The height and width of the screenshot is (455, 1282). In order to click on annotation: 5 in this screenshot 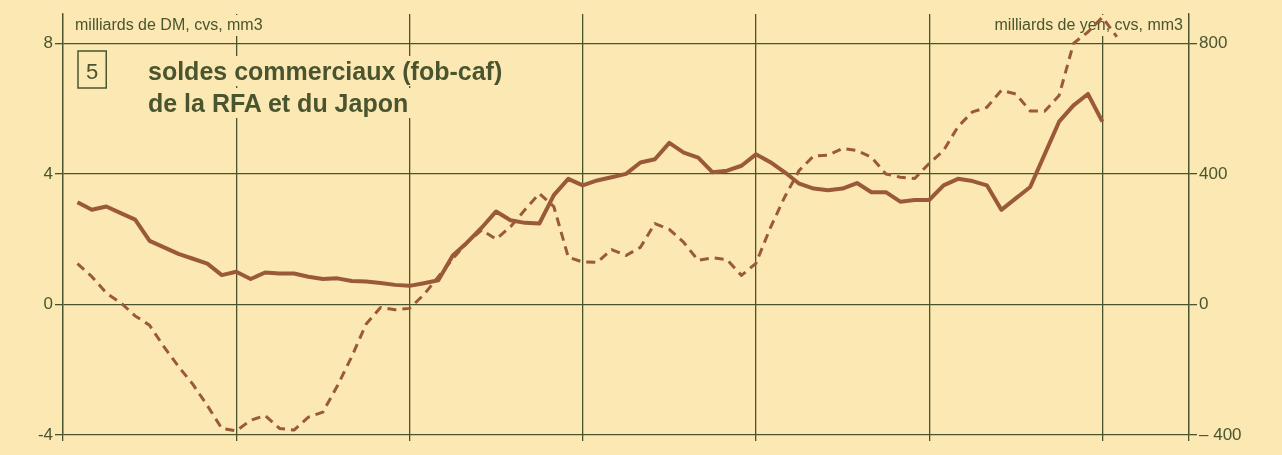, I will do `click(92, 71)`.